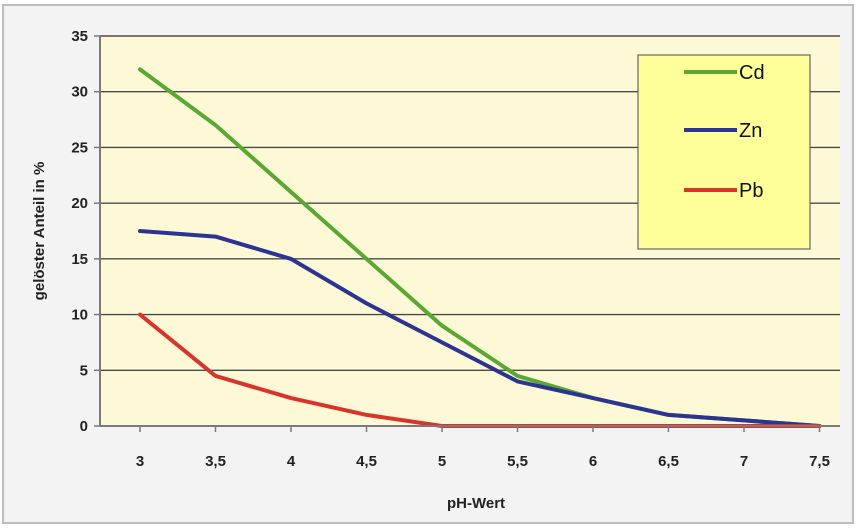 The width and height of the screenshot is (856, 528). Describe the element at coordinates (517, 461) in the screenshot. I see `x-tick-label: 5,5` at that location.